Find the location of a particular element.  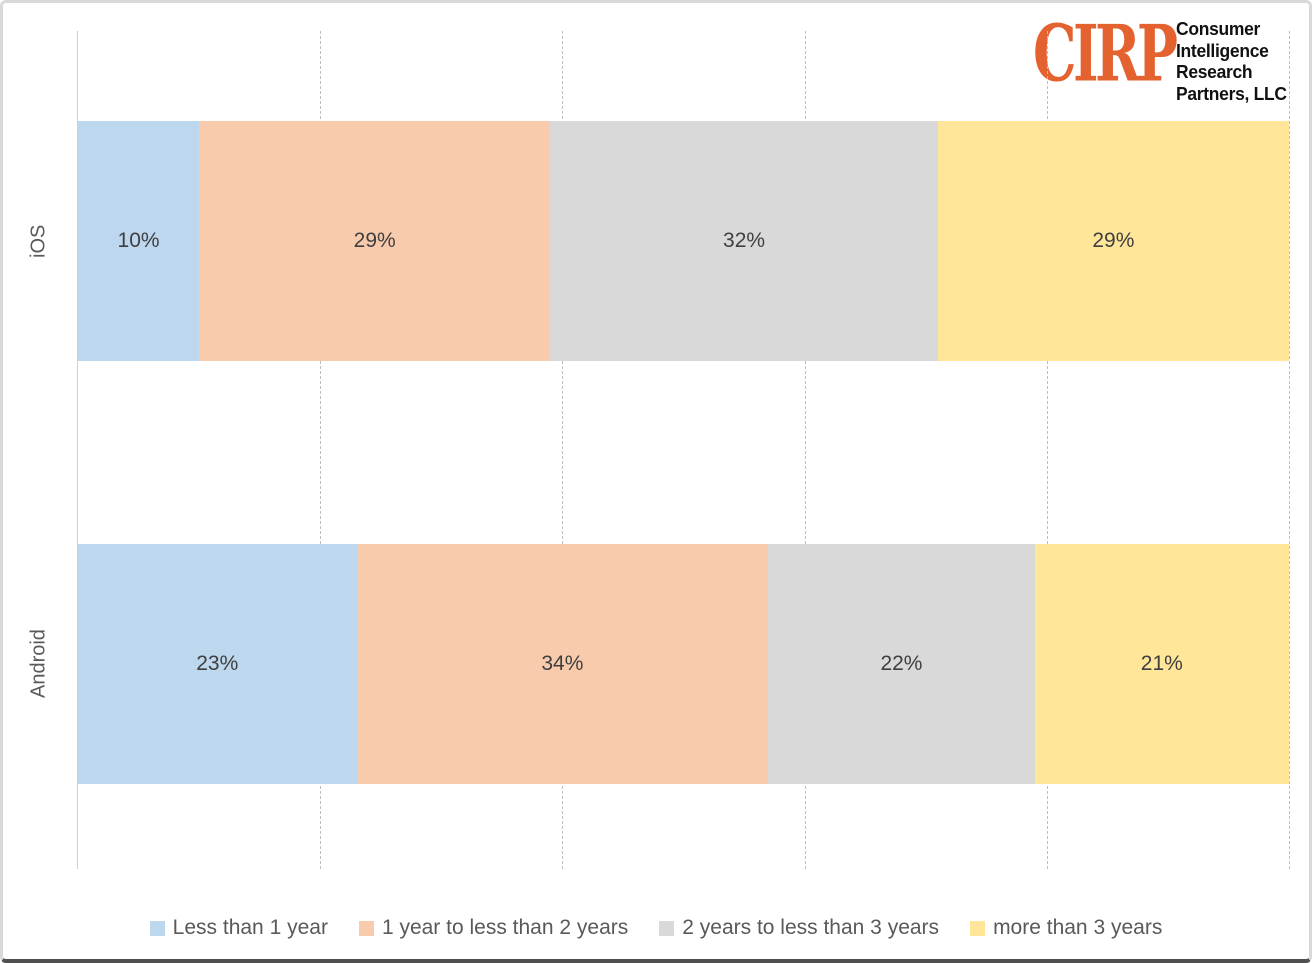

segment-android-1-year-to-less-than-2-years: 34% is located at coordinates (562, 664).